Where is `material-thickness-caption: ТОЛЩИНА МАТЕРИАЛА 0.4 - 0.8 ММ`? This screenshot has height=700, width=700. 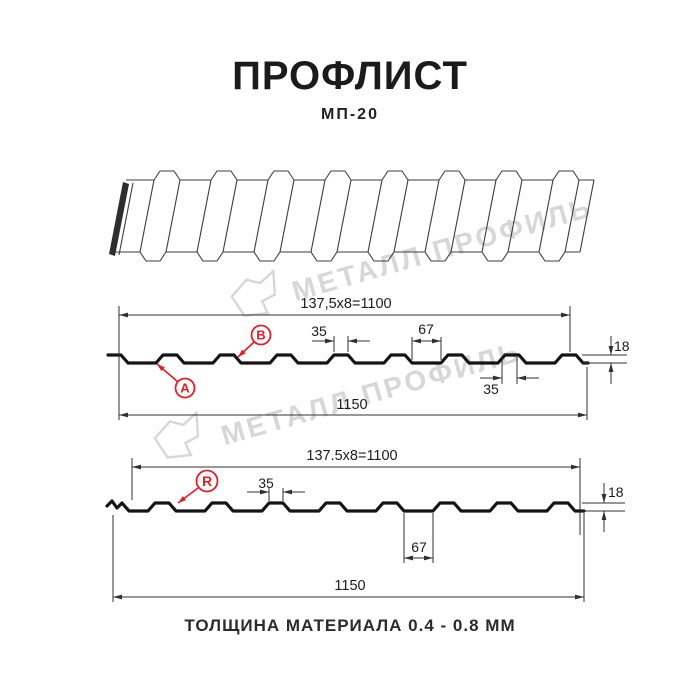 material-thickness-caption: ТОЛЩИНА МАТЕРИАЛА 0.4 - 0.8 ММ is located at coordinates (350, 625).